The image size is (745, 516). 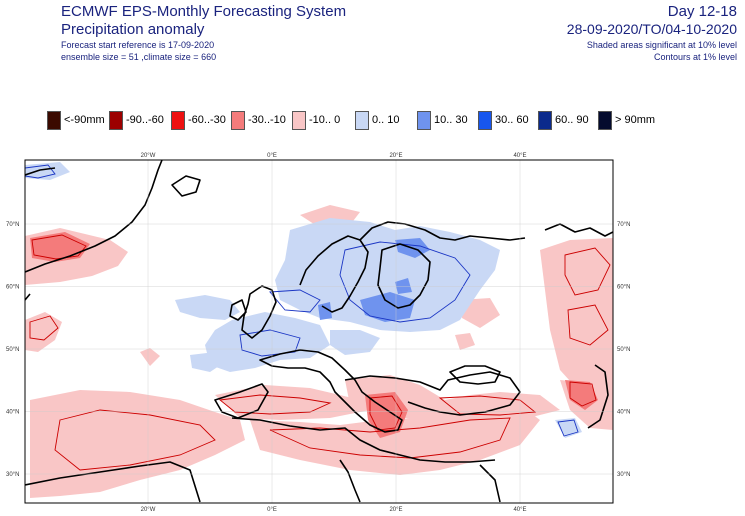 What do you see at coordinates (267, 120) in the screenshot?
I see `legend-label: -30..-10` at bounding box center [267, 120].